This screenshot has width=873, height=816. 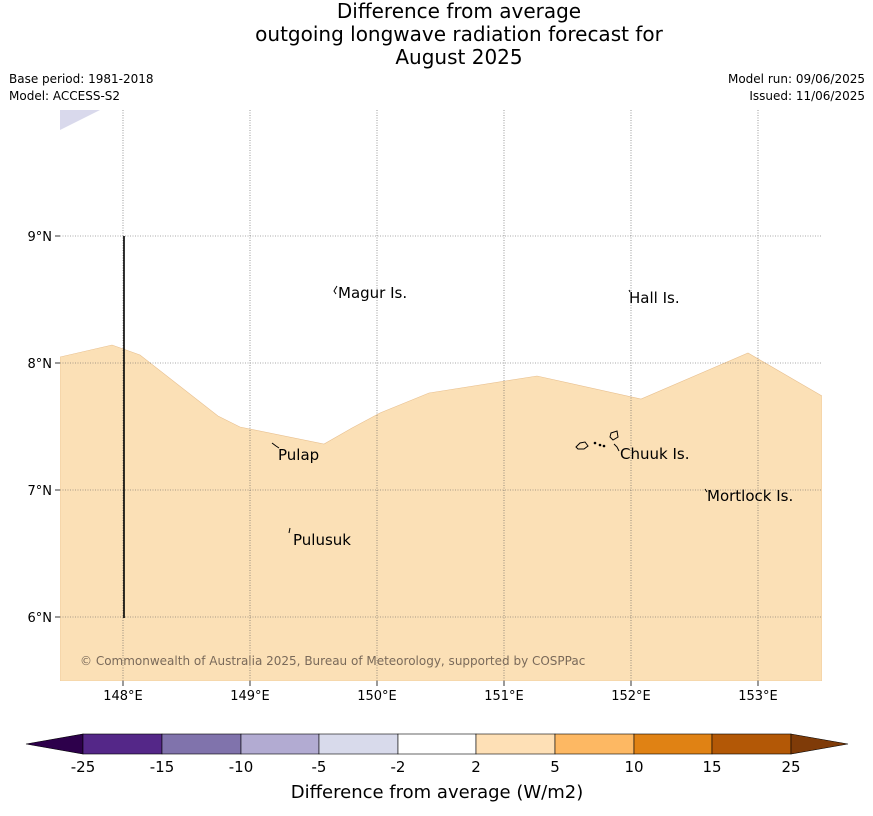 What do you see at coordinates (459, 57) in the screenshot?
I see `title-line-3: August 2025` at bounding box center [459, 57].